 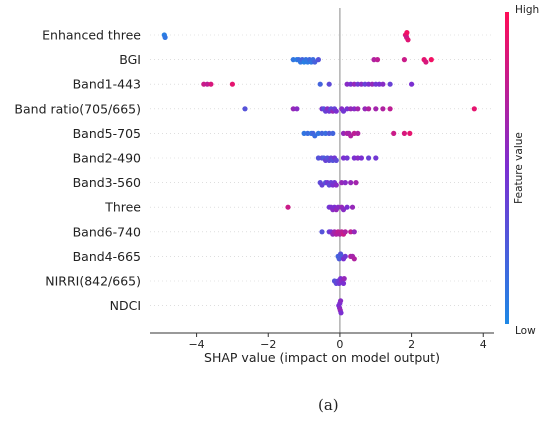 What do you see at coordinates (525, 331) in the screenshot?
I see `colorbar-low-label: Low` at bounding box center [525, 331].